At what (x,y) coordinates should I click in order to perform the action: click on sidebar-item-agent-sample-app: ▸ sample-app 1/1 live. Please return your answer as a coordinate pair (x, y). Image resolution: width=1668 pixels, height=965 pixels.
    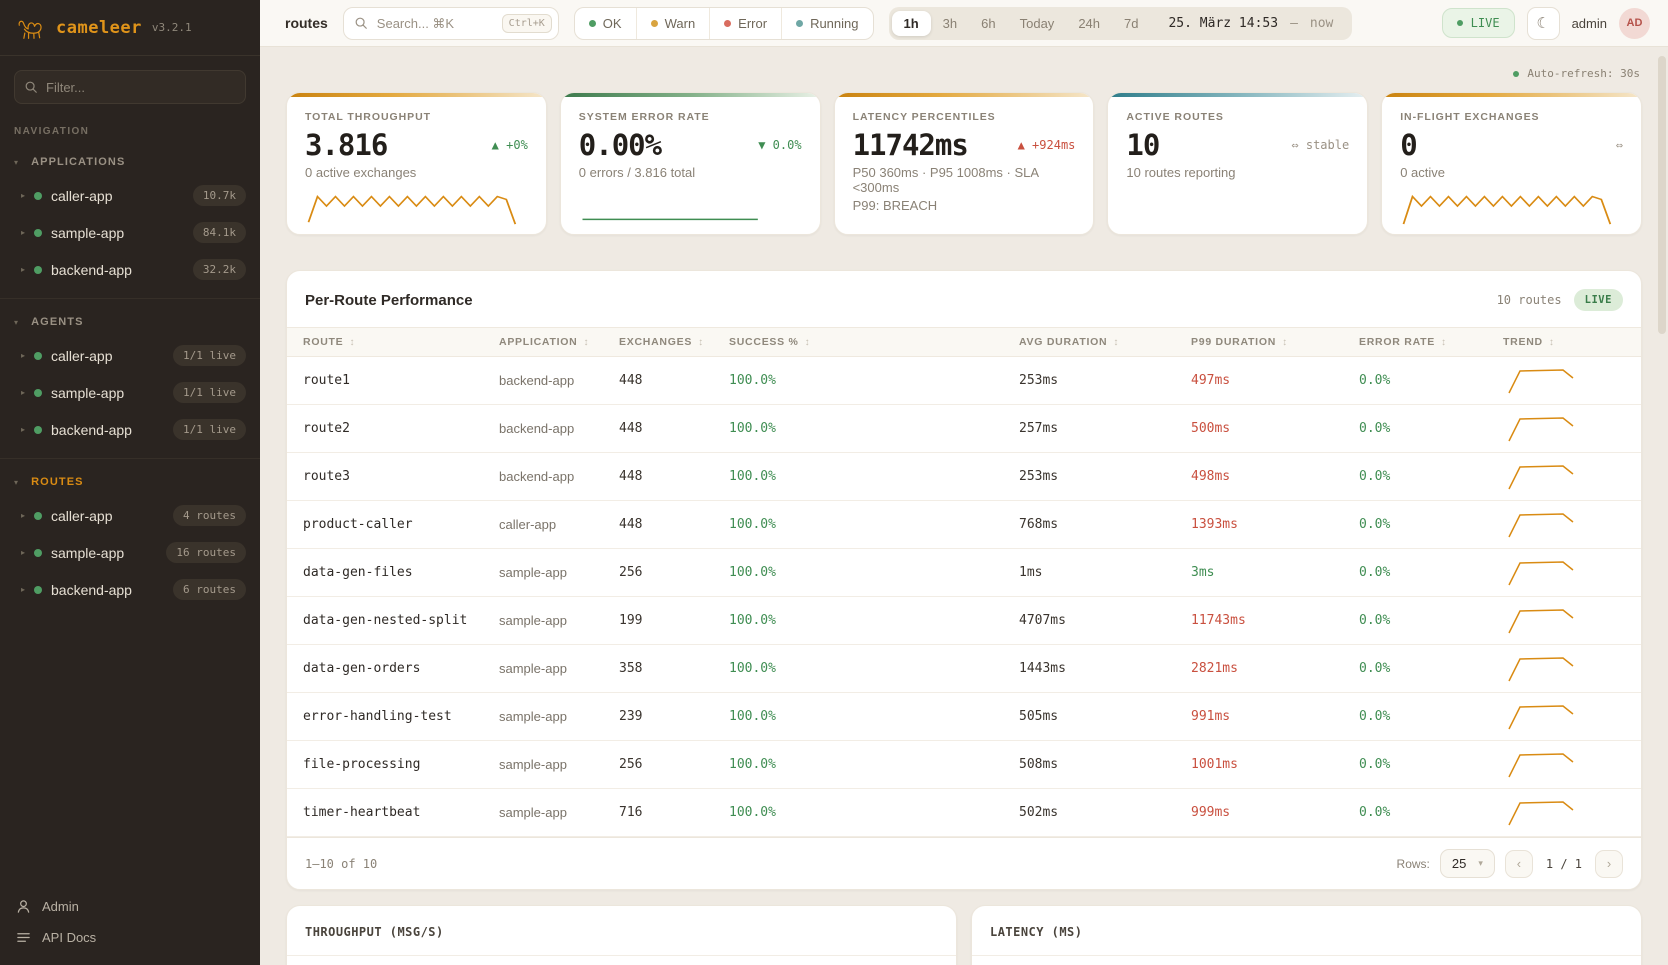
    Looking at the image, I should click on (130, 392).